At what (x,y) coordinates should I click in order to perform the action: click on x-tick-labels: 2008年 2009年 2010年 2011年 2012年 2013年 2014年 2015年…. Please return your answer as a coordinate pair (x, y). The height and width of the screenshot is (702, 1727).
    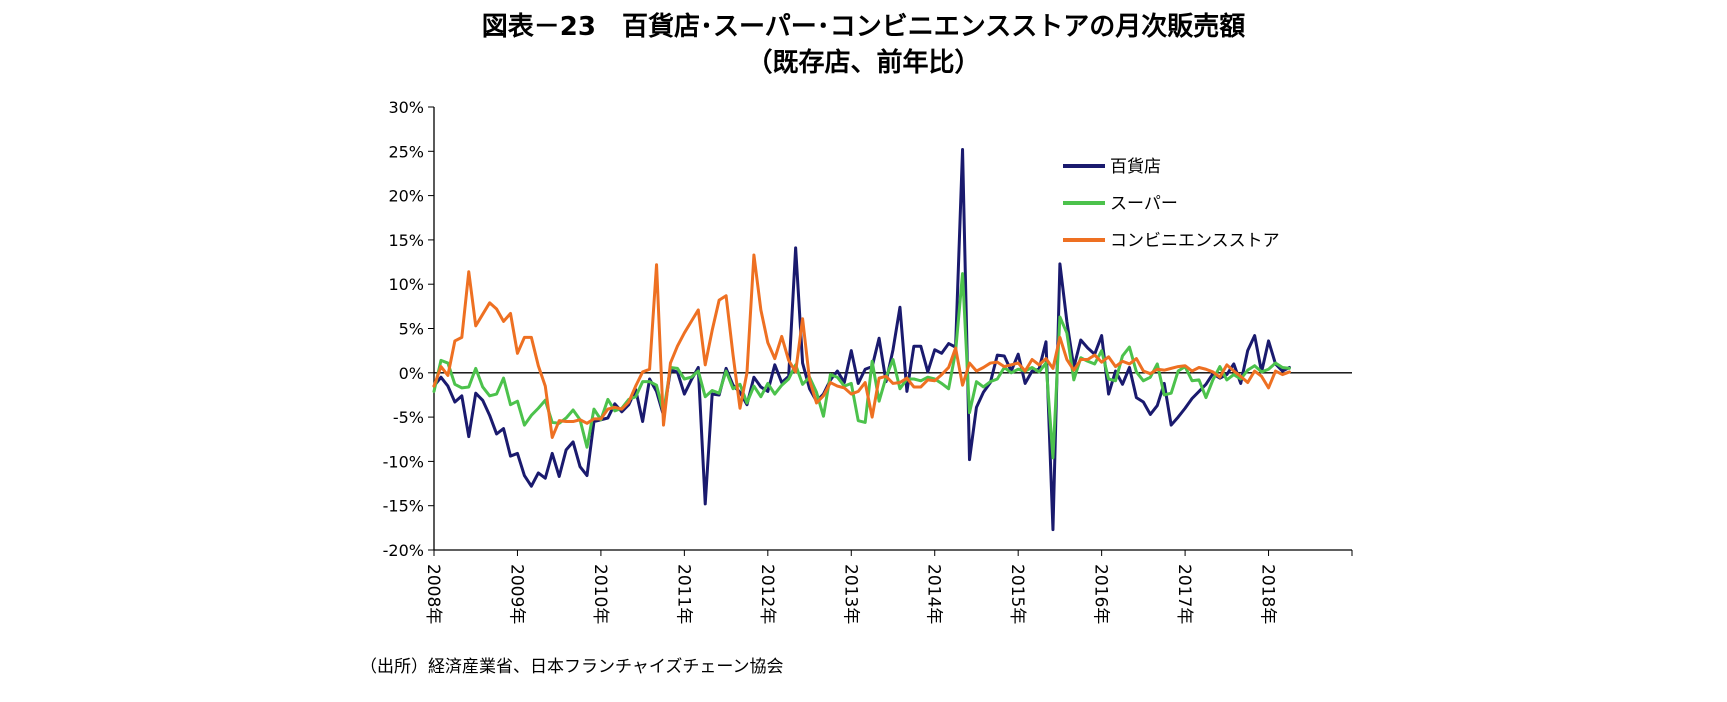
    Looking at the image, I should click on (850, 594).